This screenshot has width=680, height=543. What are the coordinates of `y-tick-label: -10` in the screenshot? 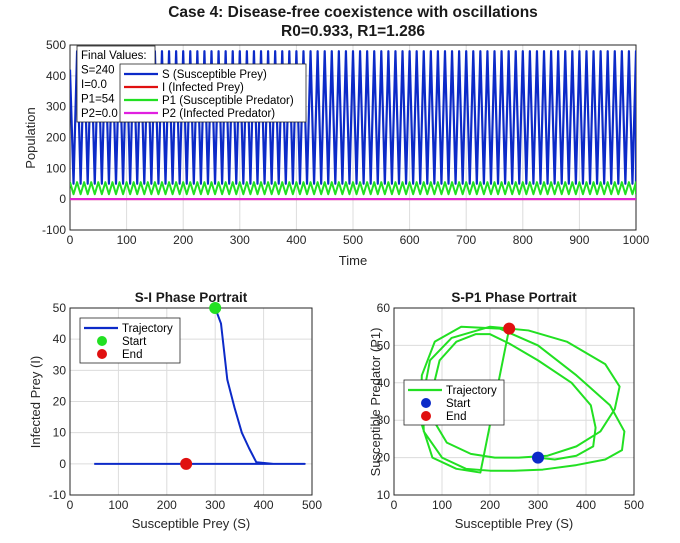 It's located at (58, 495).